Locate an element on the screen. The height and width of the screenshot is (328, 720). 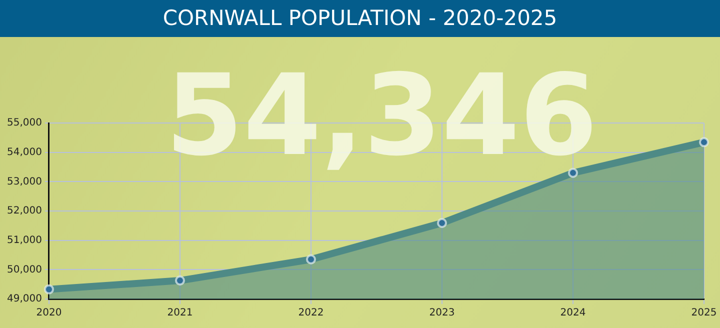
x-tick-label: 2022 is located at coordinates (311, 313).